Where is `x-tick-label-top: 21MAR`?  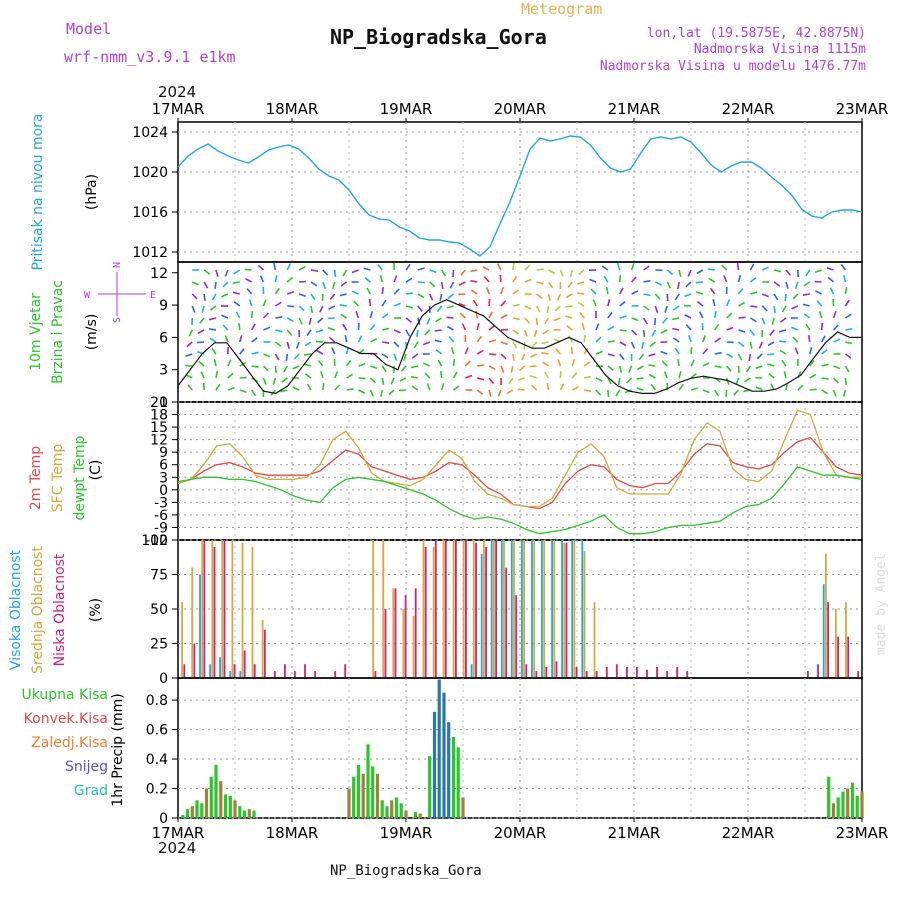
x-tick-label-top: 21MAR is located at coordinates (634, 109).